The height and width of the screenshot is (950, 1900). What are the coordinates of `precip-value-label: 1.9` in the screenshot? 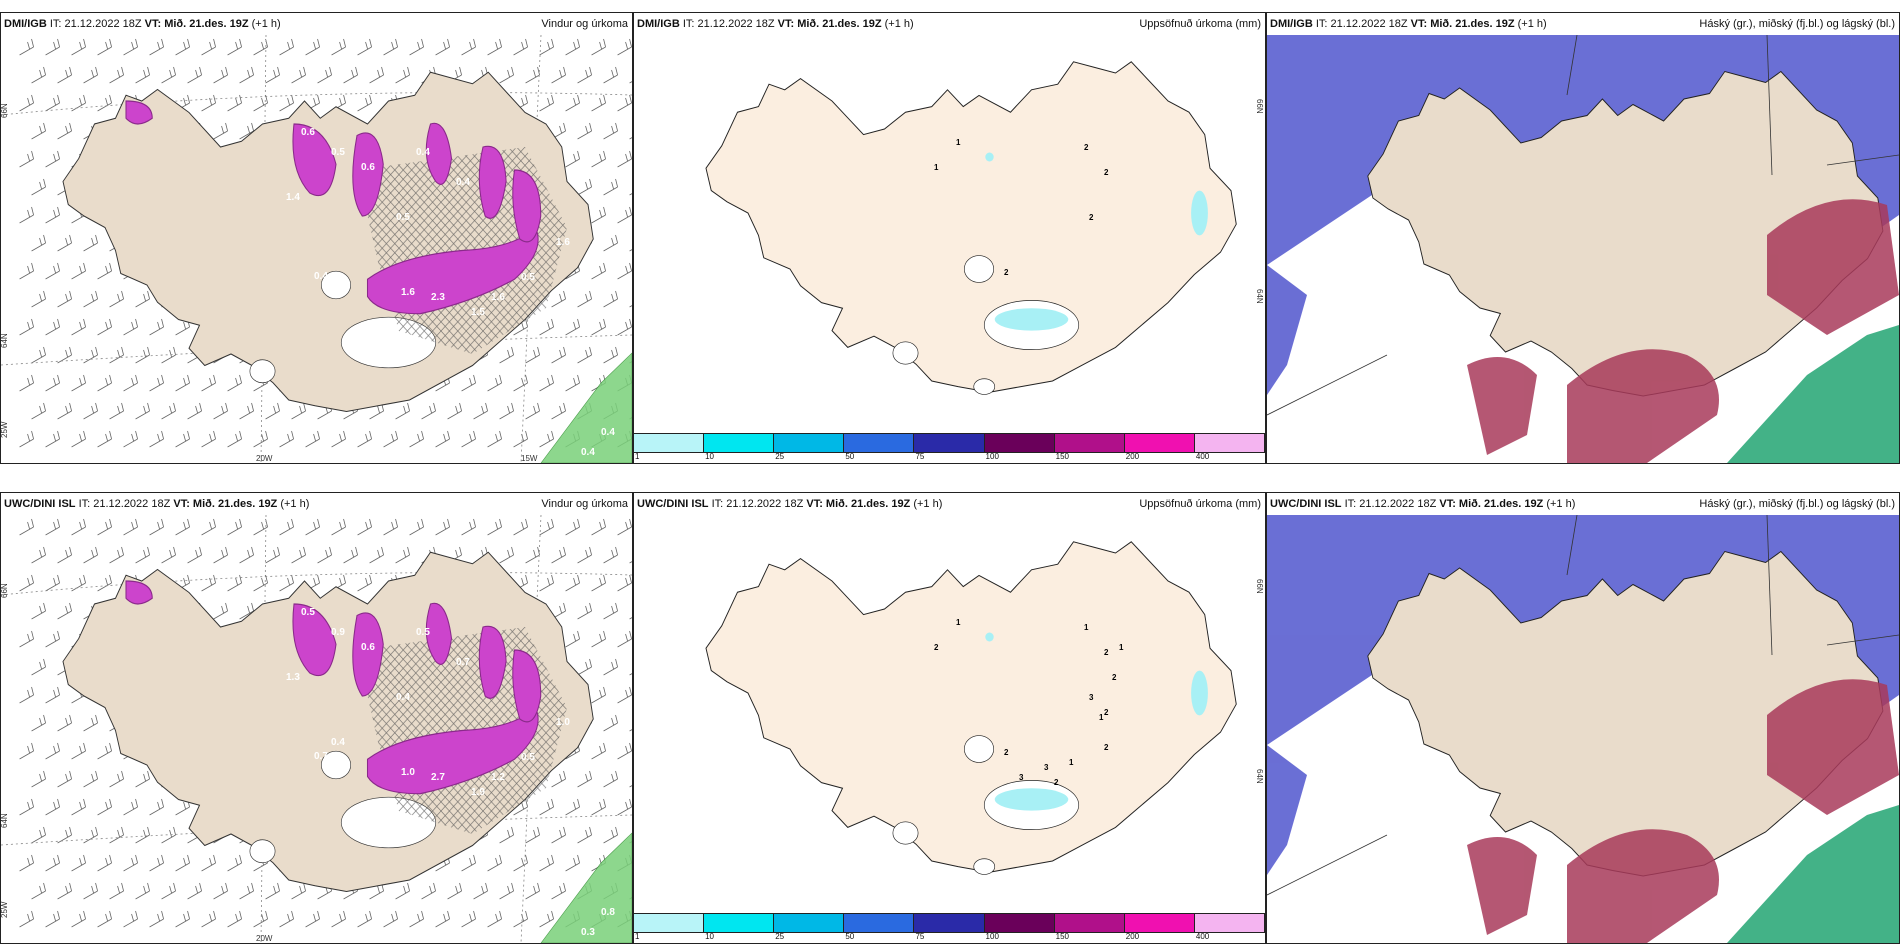 It's located at (478, 792).